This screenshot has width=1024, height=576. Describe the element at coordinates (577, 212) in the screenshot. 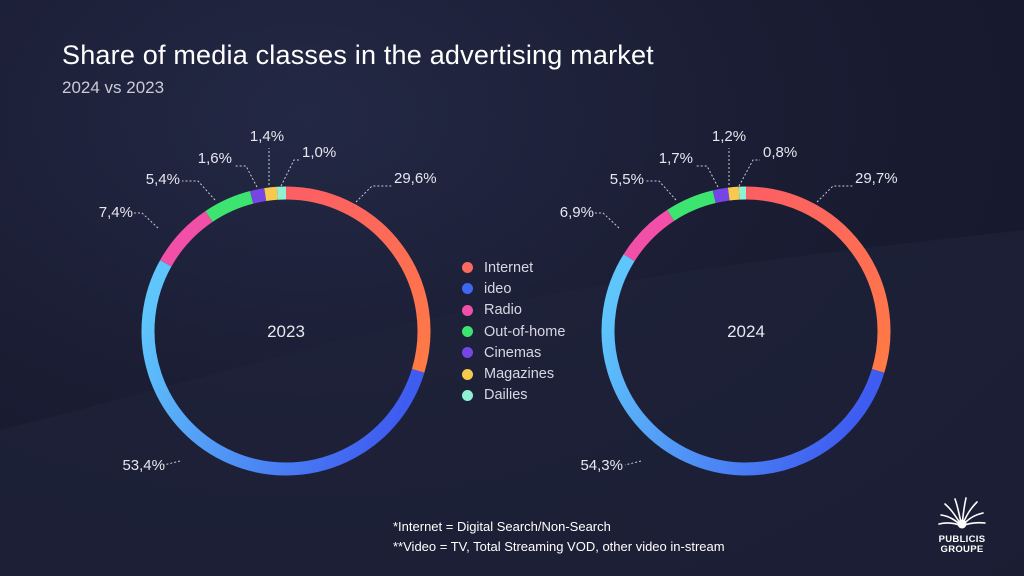

I see `data-label-radio: 6,9%` at that location.